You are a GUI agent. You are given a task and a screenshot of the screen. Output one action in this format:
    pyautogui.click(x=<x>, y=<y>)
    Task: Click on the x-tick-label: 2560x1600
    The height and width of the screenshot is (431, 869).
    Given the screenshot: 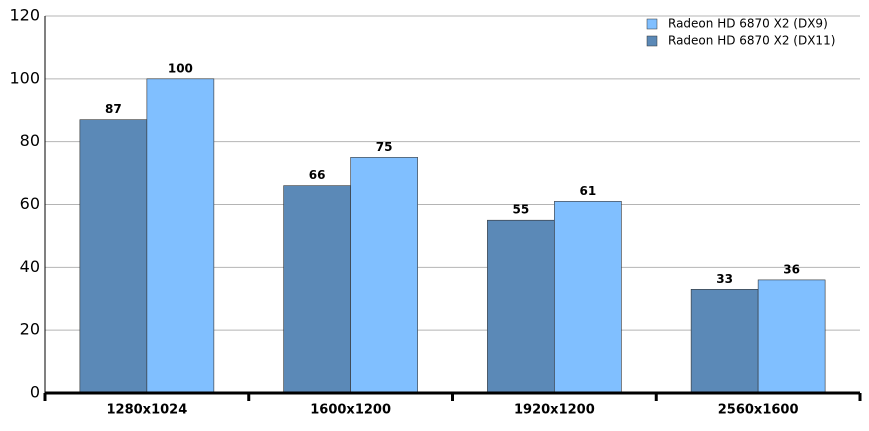 What is the action you would take?
    pyautogui.click(x=758, y=410)
    